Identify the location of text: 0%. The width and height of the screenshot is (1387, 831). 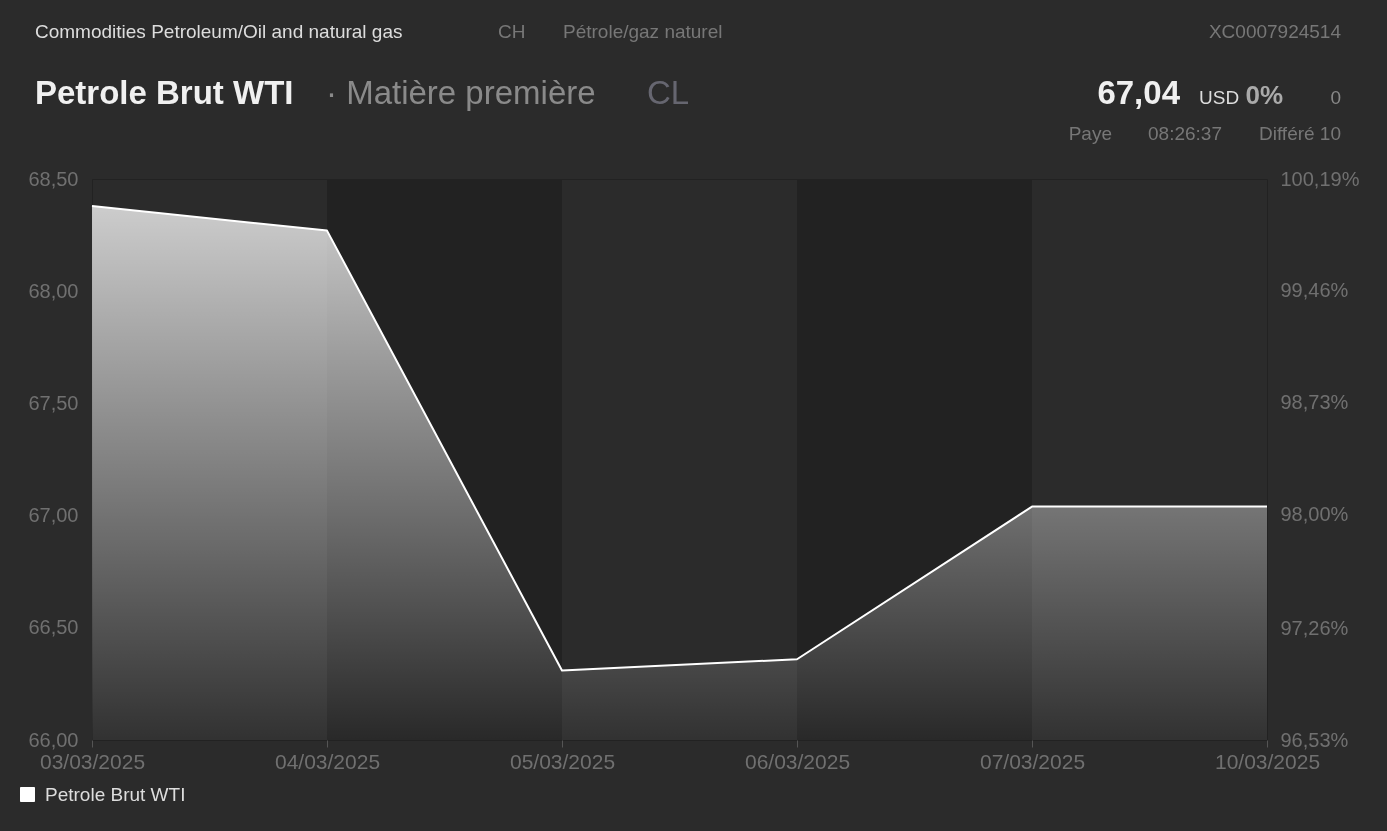
(1264, 95).